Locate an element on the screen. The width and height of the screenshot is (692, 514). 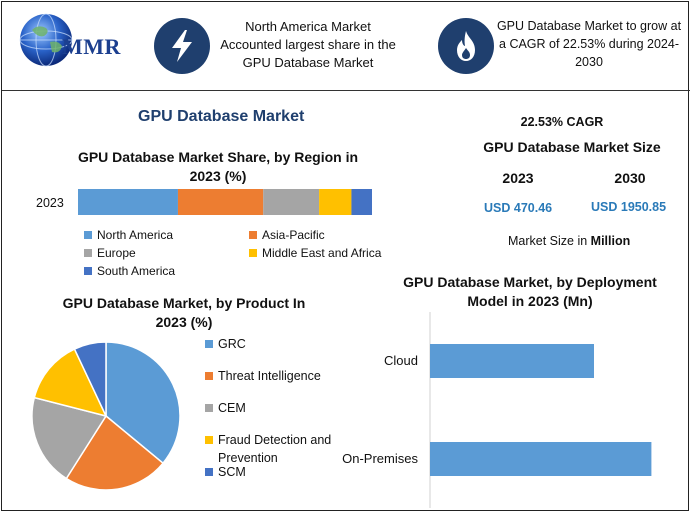
lightning-bolt-icon is located at coordinates (182, 46).